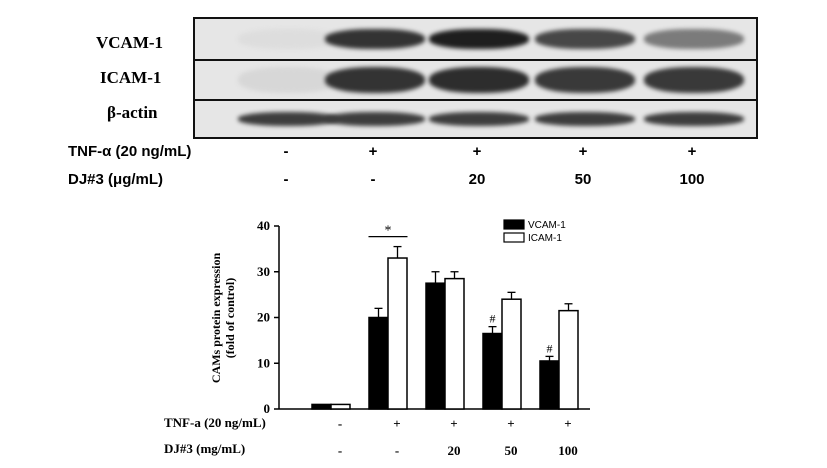 The width and height of the screenshot is (827, 468). I want to click on blot-dj-label: DJ#3 (μg/mL), so click(116, 179).